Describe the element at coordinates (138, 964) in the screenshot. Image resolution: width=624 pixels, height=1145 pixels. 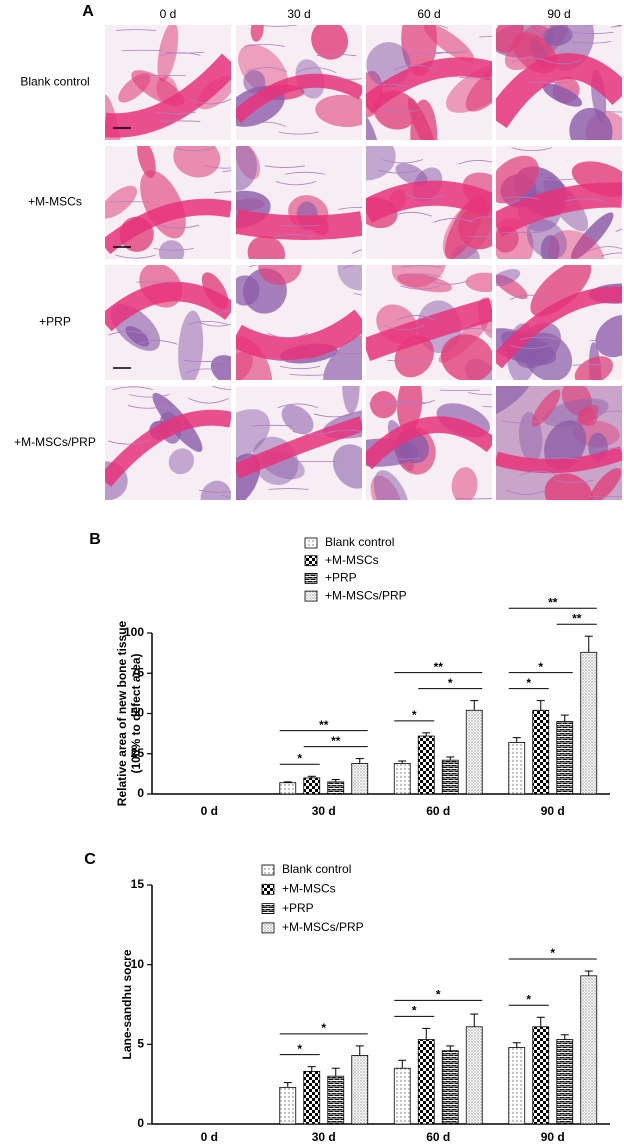
I see `y-tick-label: 10` at that location.